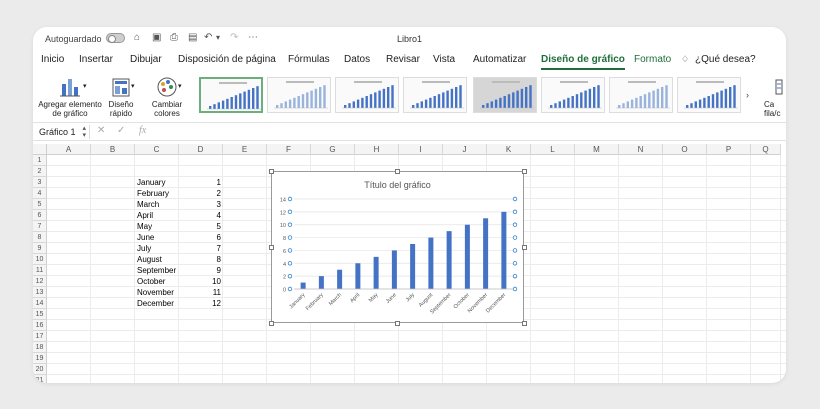 This screenshot has width=820, height=409. Describe the element at coordinates (218, 215) in the screenshot. I see `cell-value: 4` at that location.